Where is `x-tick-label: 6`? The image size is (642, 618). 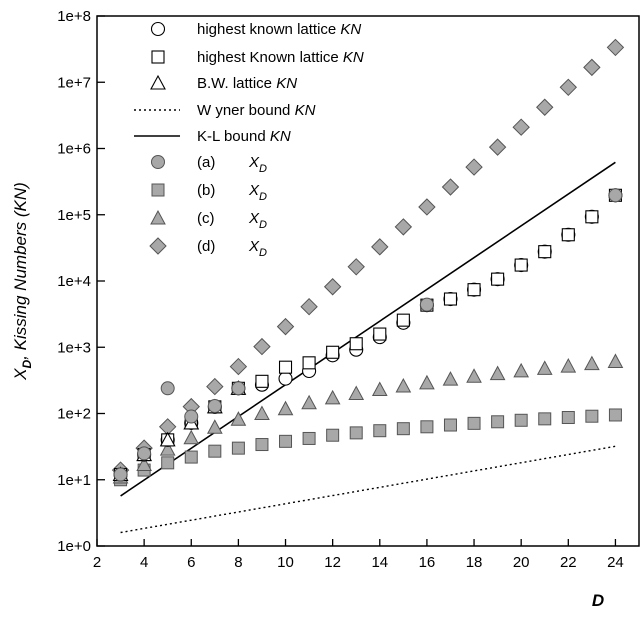
x-tick-label: 6 is located at coordinates (191, 562).